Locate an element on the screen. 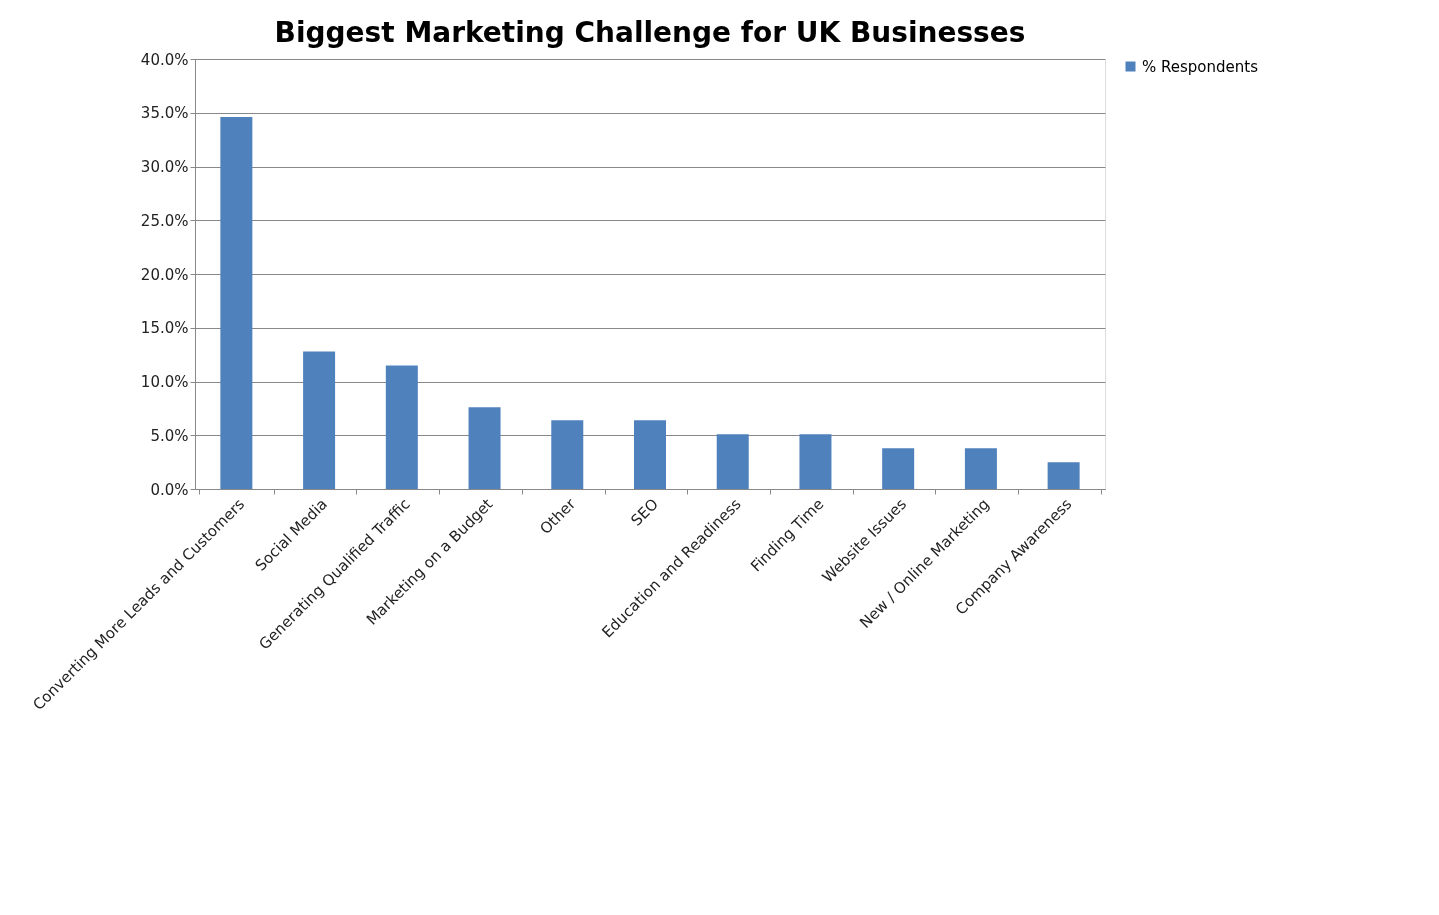  legend-label: % Respondents is located at coordinates (1200, 66).